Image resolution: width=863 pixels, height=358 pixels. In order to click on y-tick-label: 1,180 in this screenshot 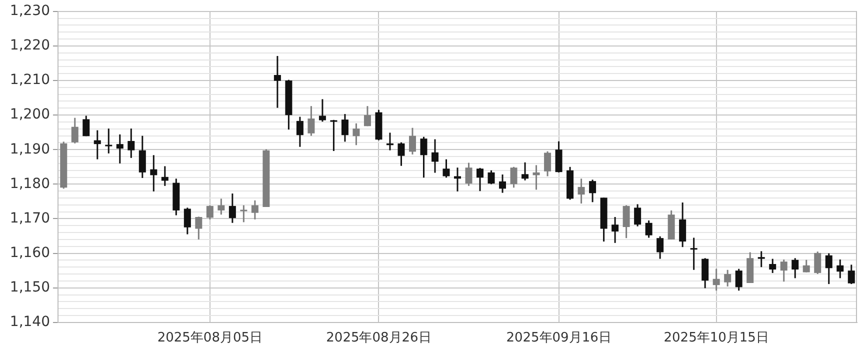, I will do `click(30, 184)`.